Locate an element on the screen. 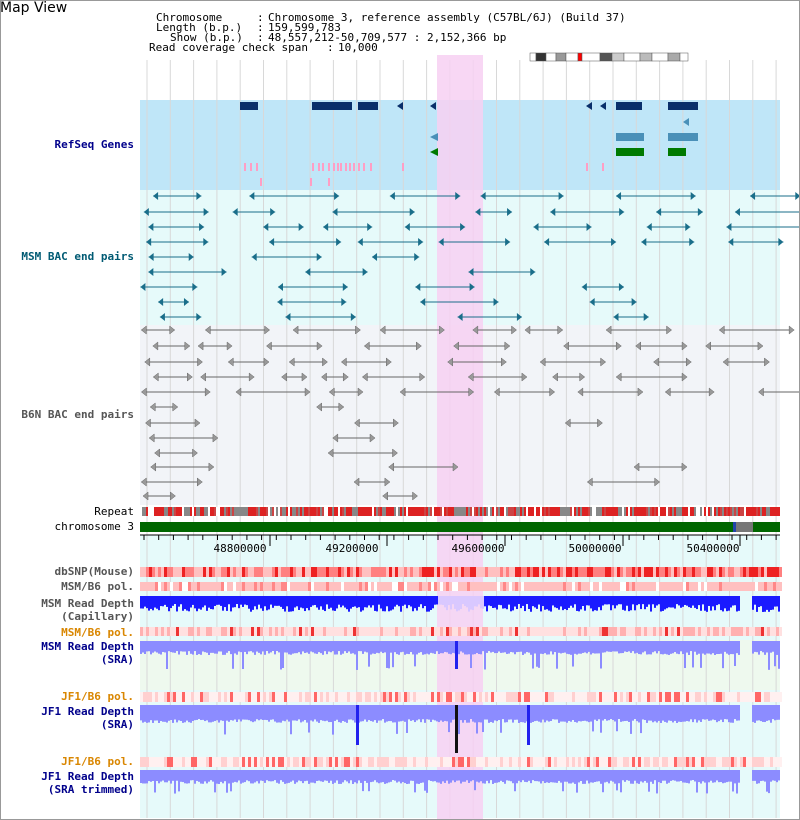 The image size is (800, 820). track-label-chromosome: chromosome 3 is located at coordinates (94, 526).